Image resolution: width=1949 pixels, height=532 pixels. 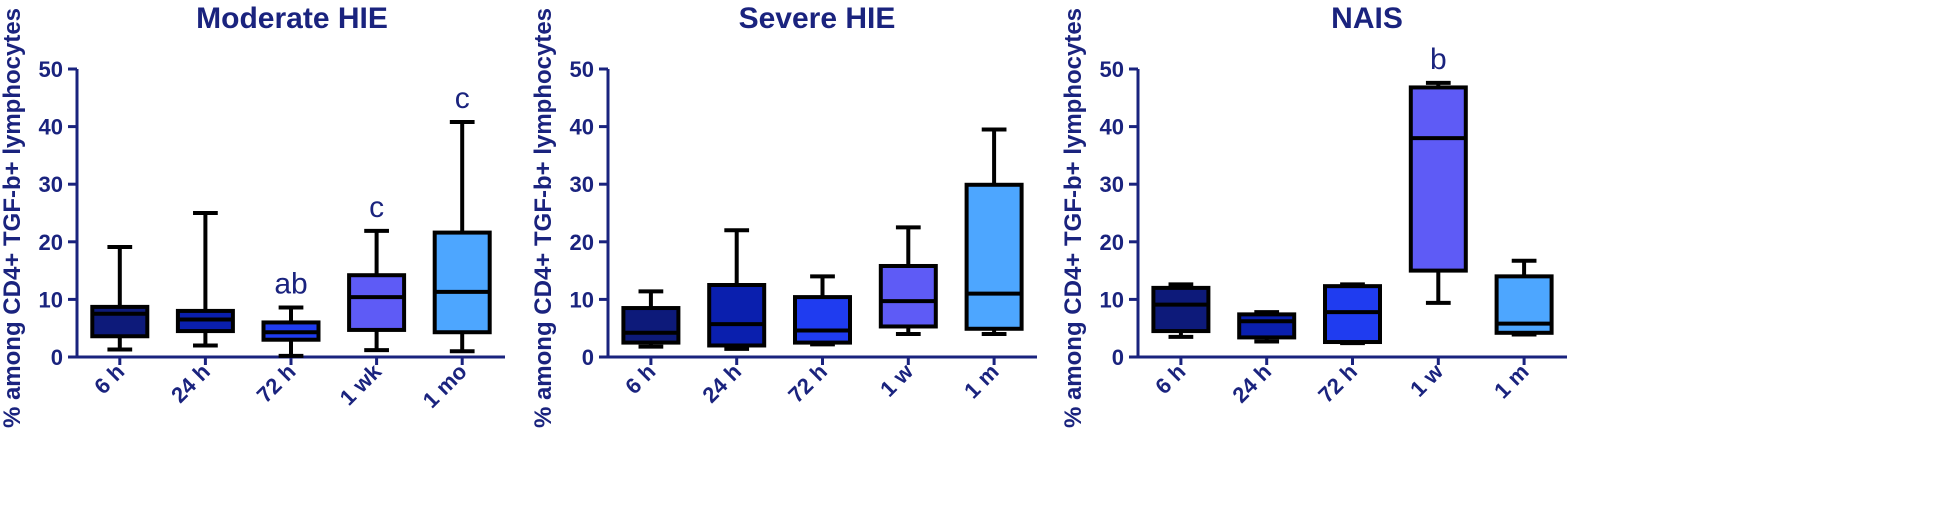 I want to click on box-5: c 1 mo, so click(x=455, y=247).